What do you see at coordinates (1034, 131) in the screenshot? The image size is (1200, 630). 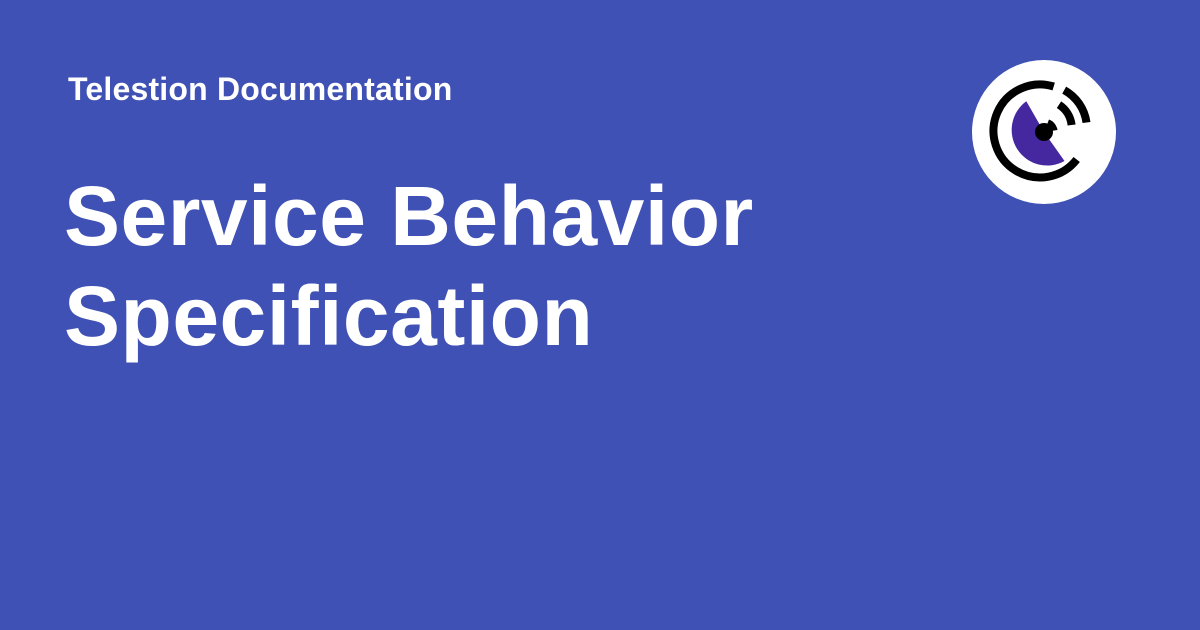 I see `logo-outer-ring` at bounding box center [1034, 131].